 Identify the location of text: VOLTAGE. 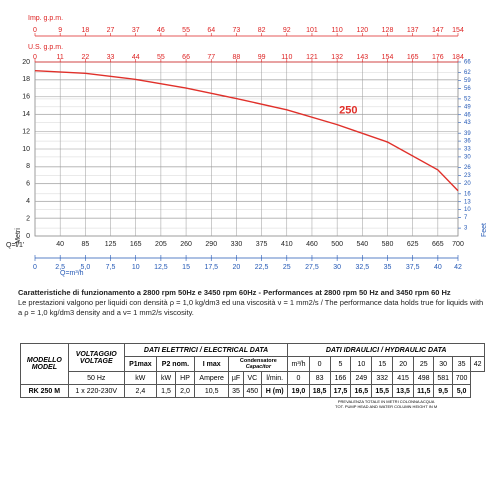
(96, 361).